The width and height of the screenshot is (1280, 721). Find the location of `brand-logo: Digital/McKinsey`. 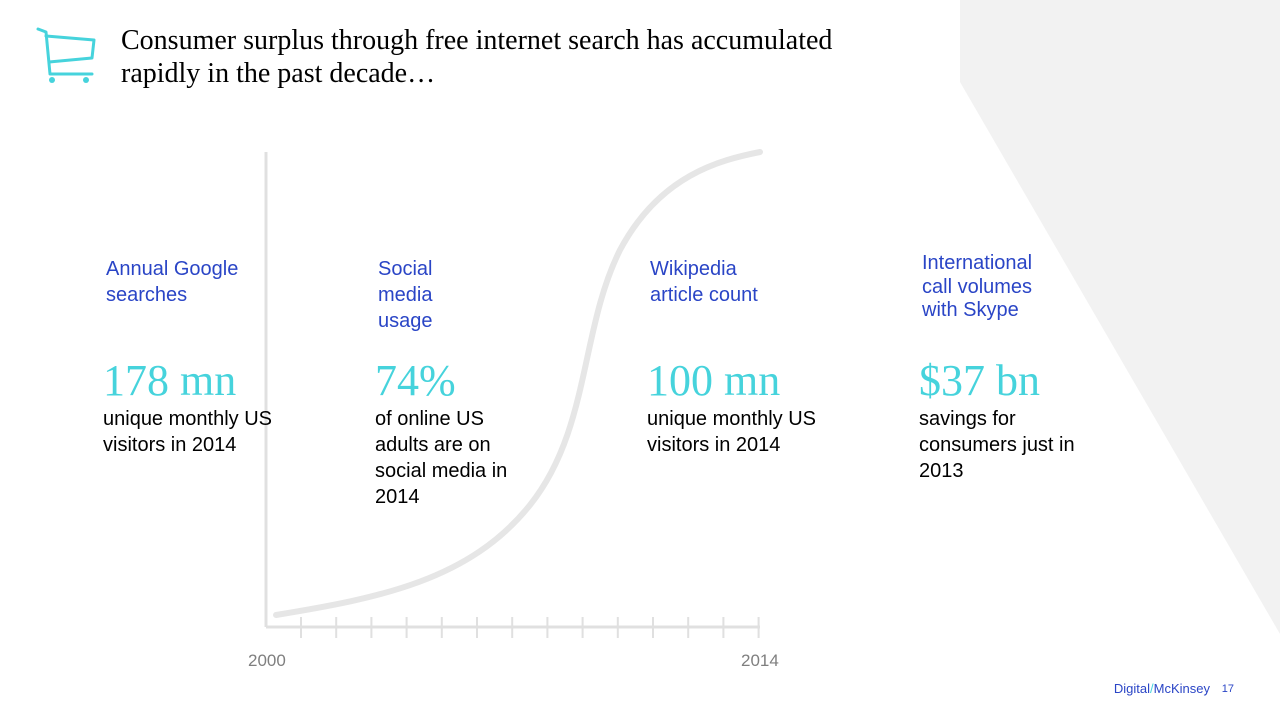

brand-logo: Digital/McKinsey is located at coordinates (1162, 688).